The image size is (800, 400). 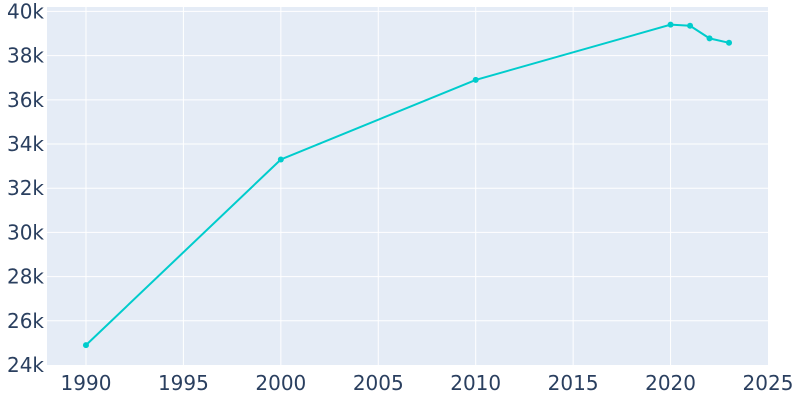 What do you see at coordinates (768, 383) in the screenshot?
I see `x-tick-label: 2025` at bounding box center [768, 383].